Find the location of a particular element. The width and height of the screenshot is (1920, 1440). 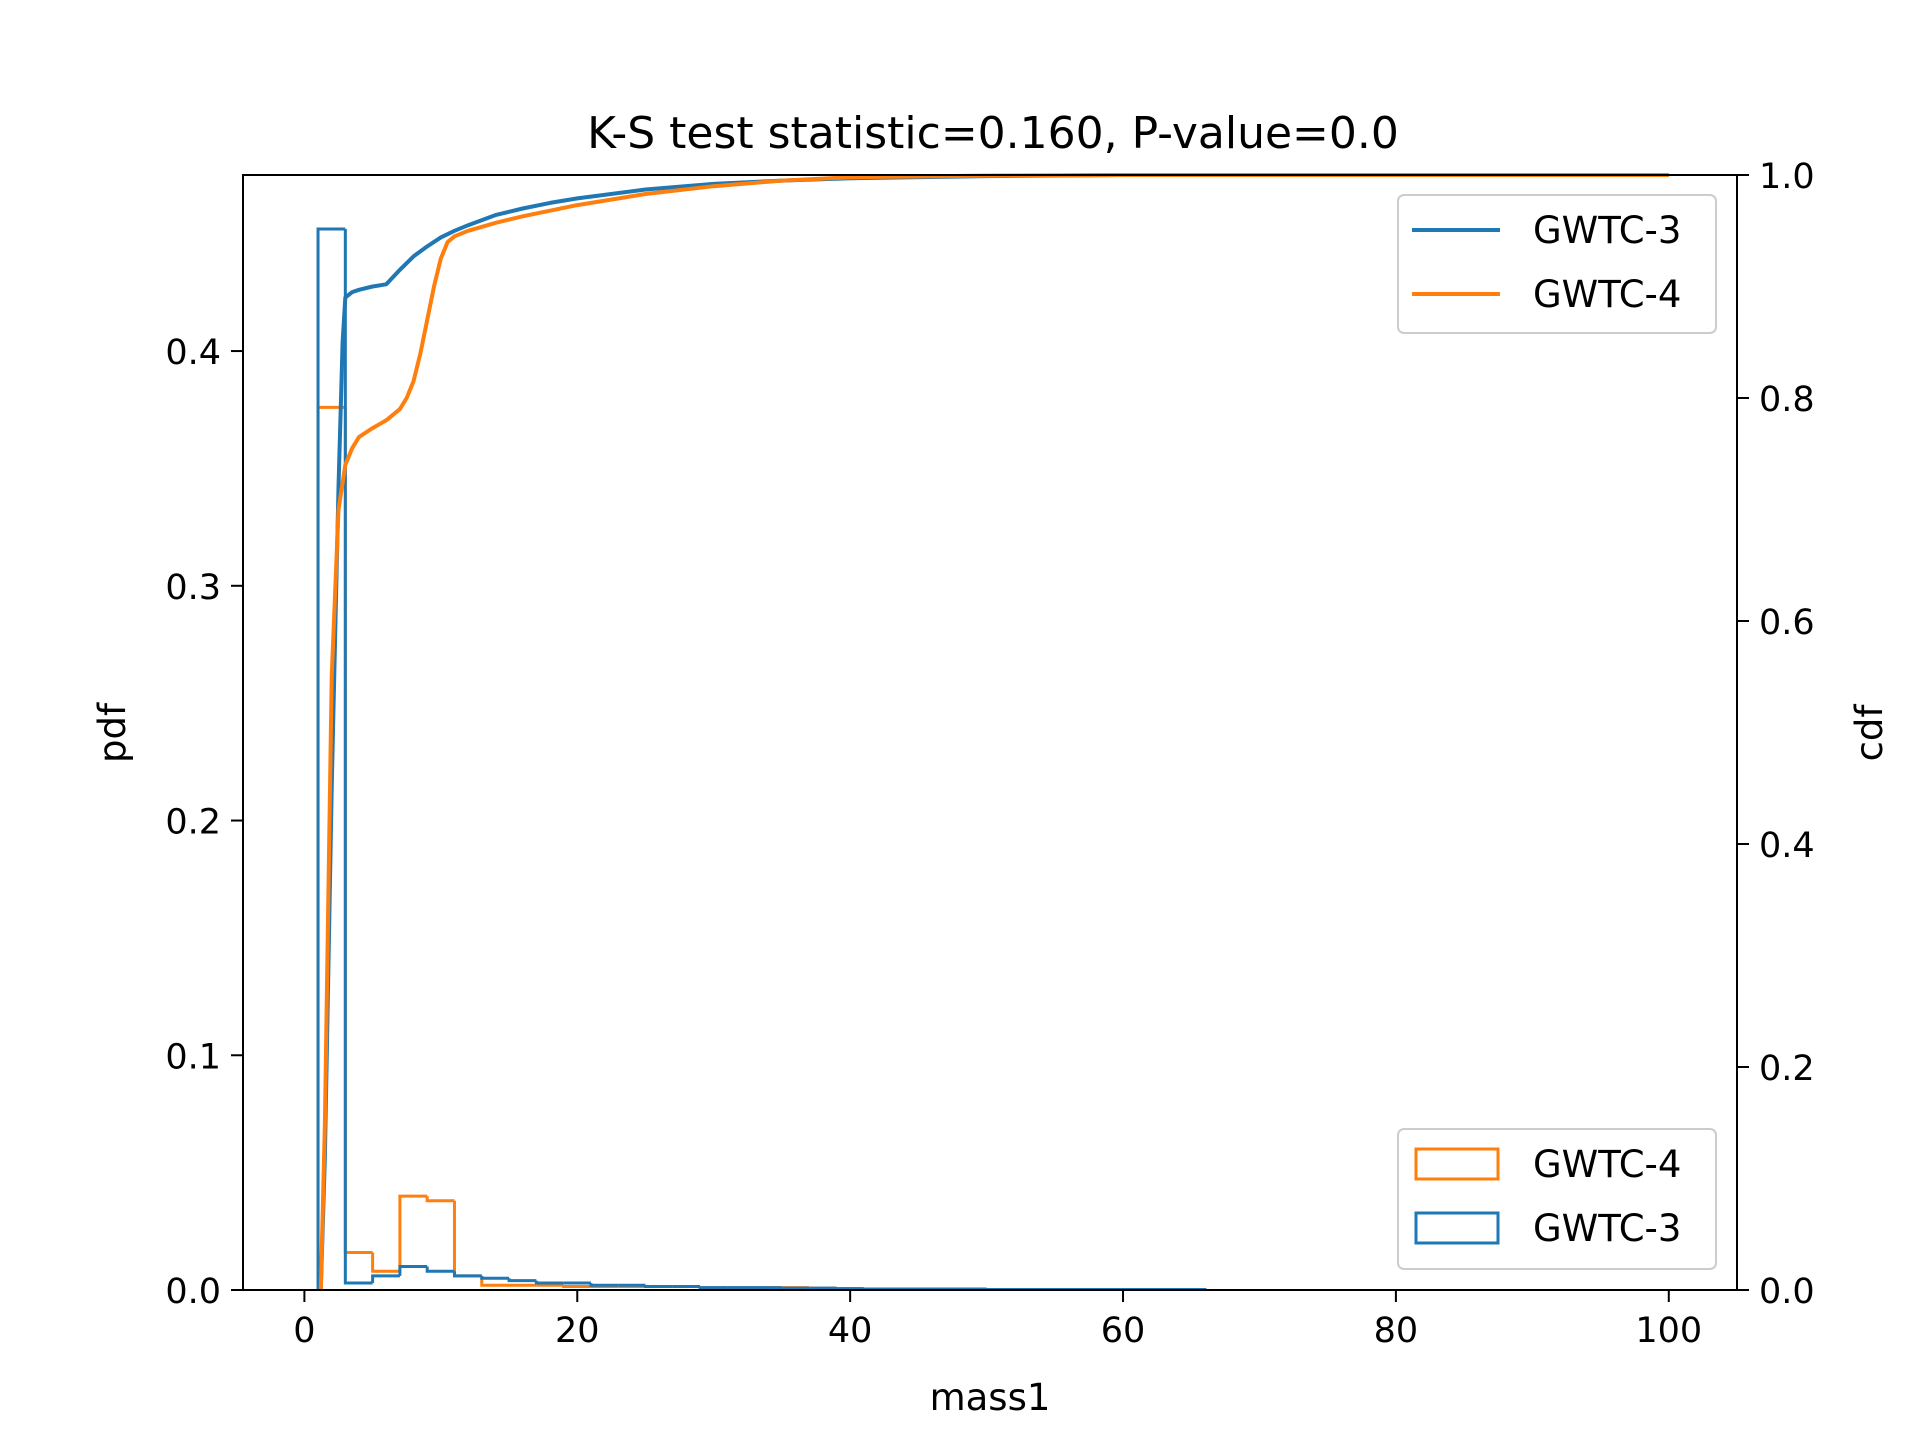

legend-pdf: GWTC-4 GWTC-3 is located at coordinates (1557, 1199).